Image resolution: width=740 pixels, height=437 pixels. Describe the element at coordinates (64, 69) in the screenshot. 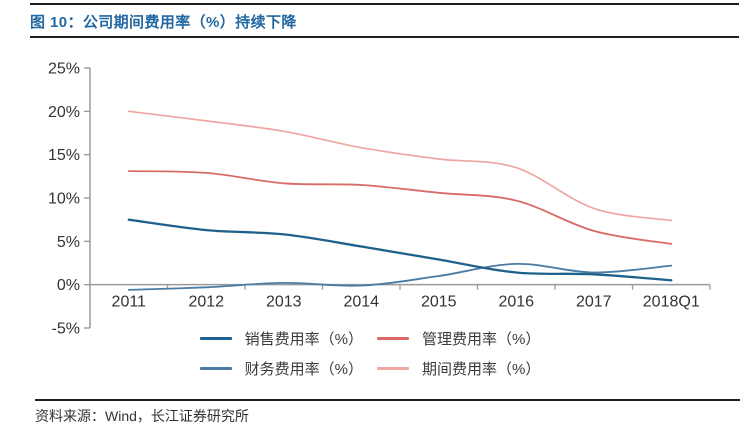

I see `y-tick-label: 25%` at that location.